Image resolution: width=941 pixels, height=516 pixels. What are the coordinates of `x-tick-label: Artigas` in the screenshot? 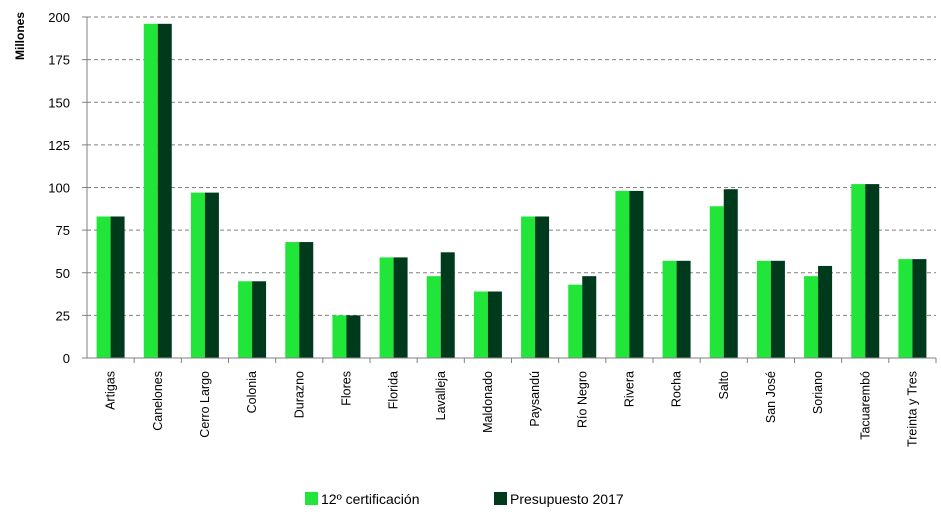 It's located at (111, 390).